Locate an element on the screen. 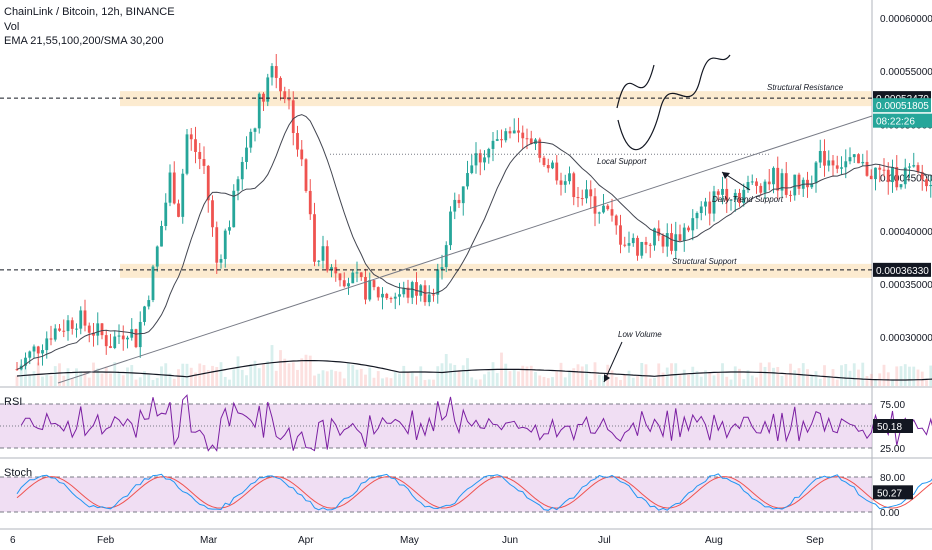 The width and height of the screenshot is (932, 550). support-zone is located at coordinates (496, 270).